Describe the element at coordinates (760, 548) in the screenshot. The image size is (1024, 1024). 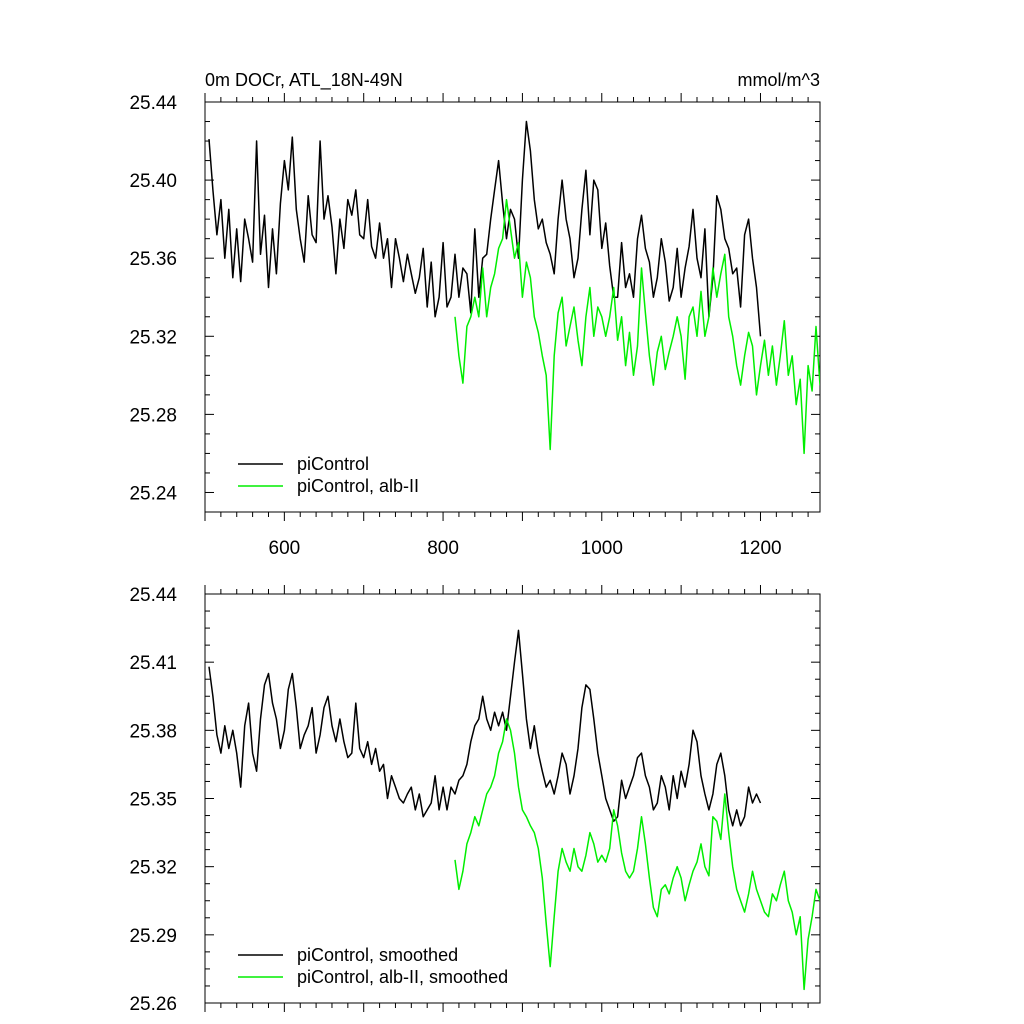
I see `x-tick-label: 1200` at that location.